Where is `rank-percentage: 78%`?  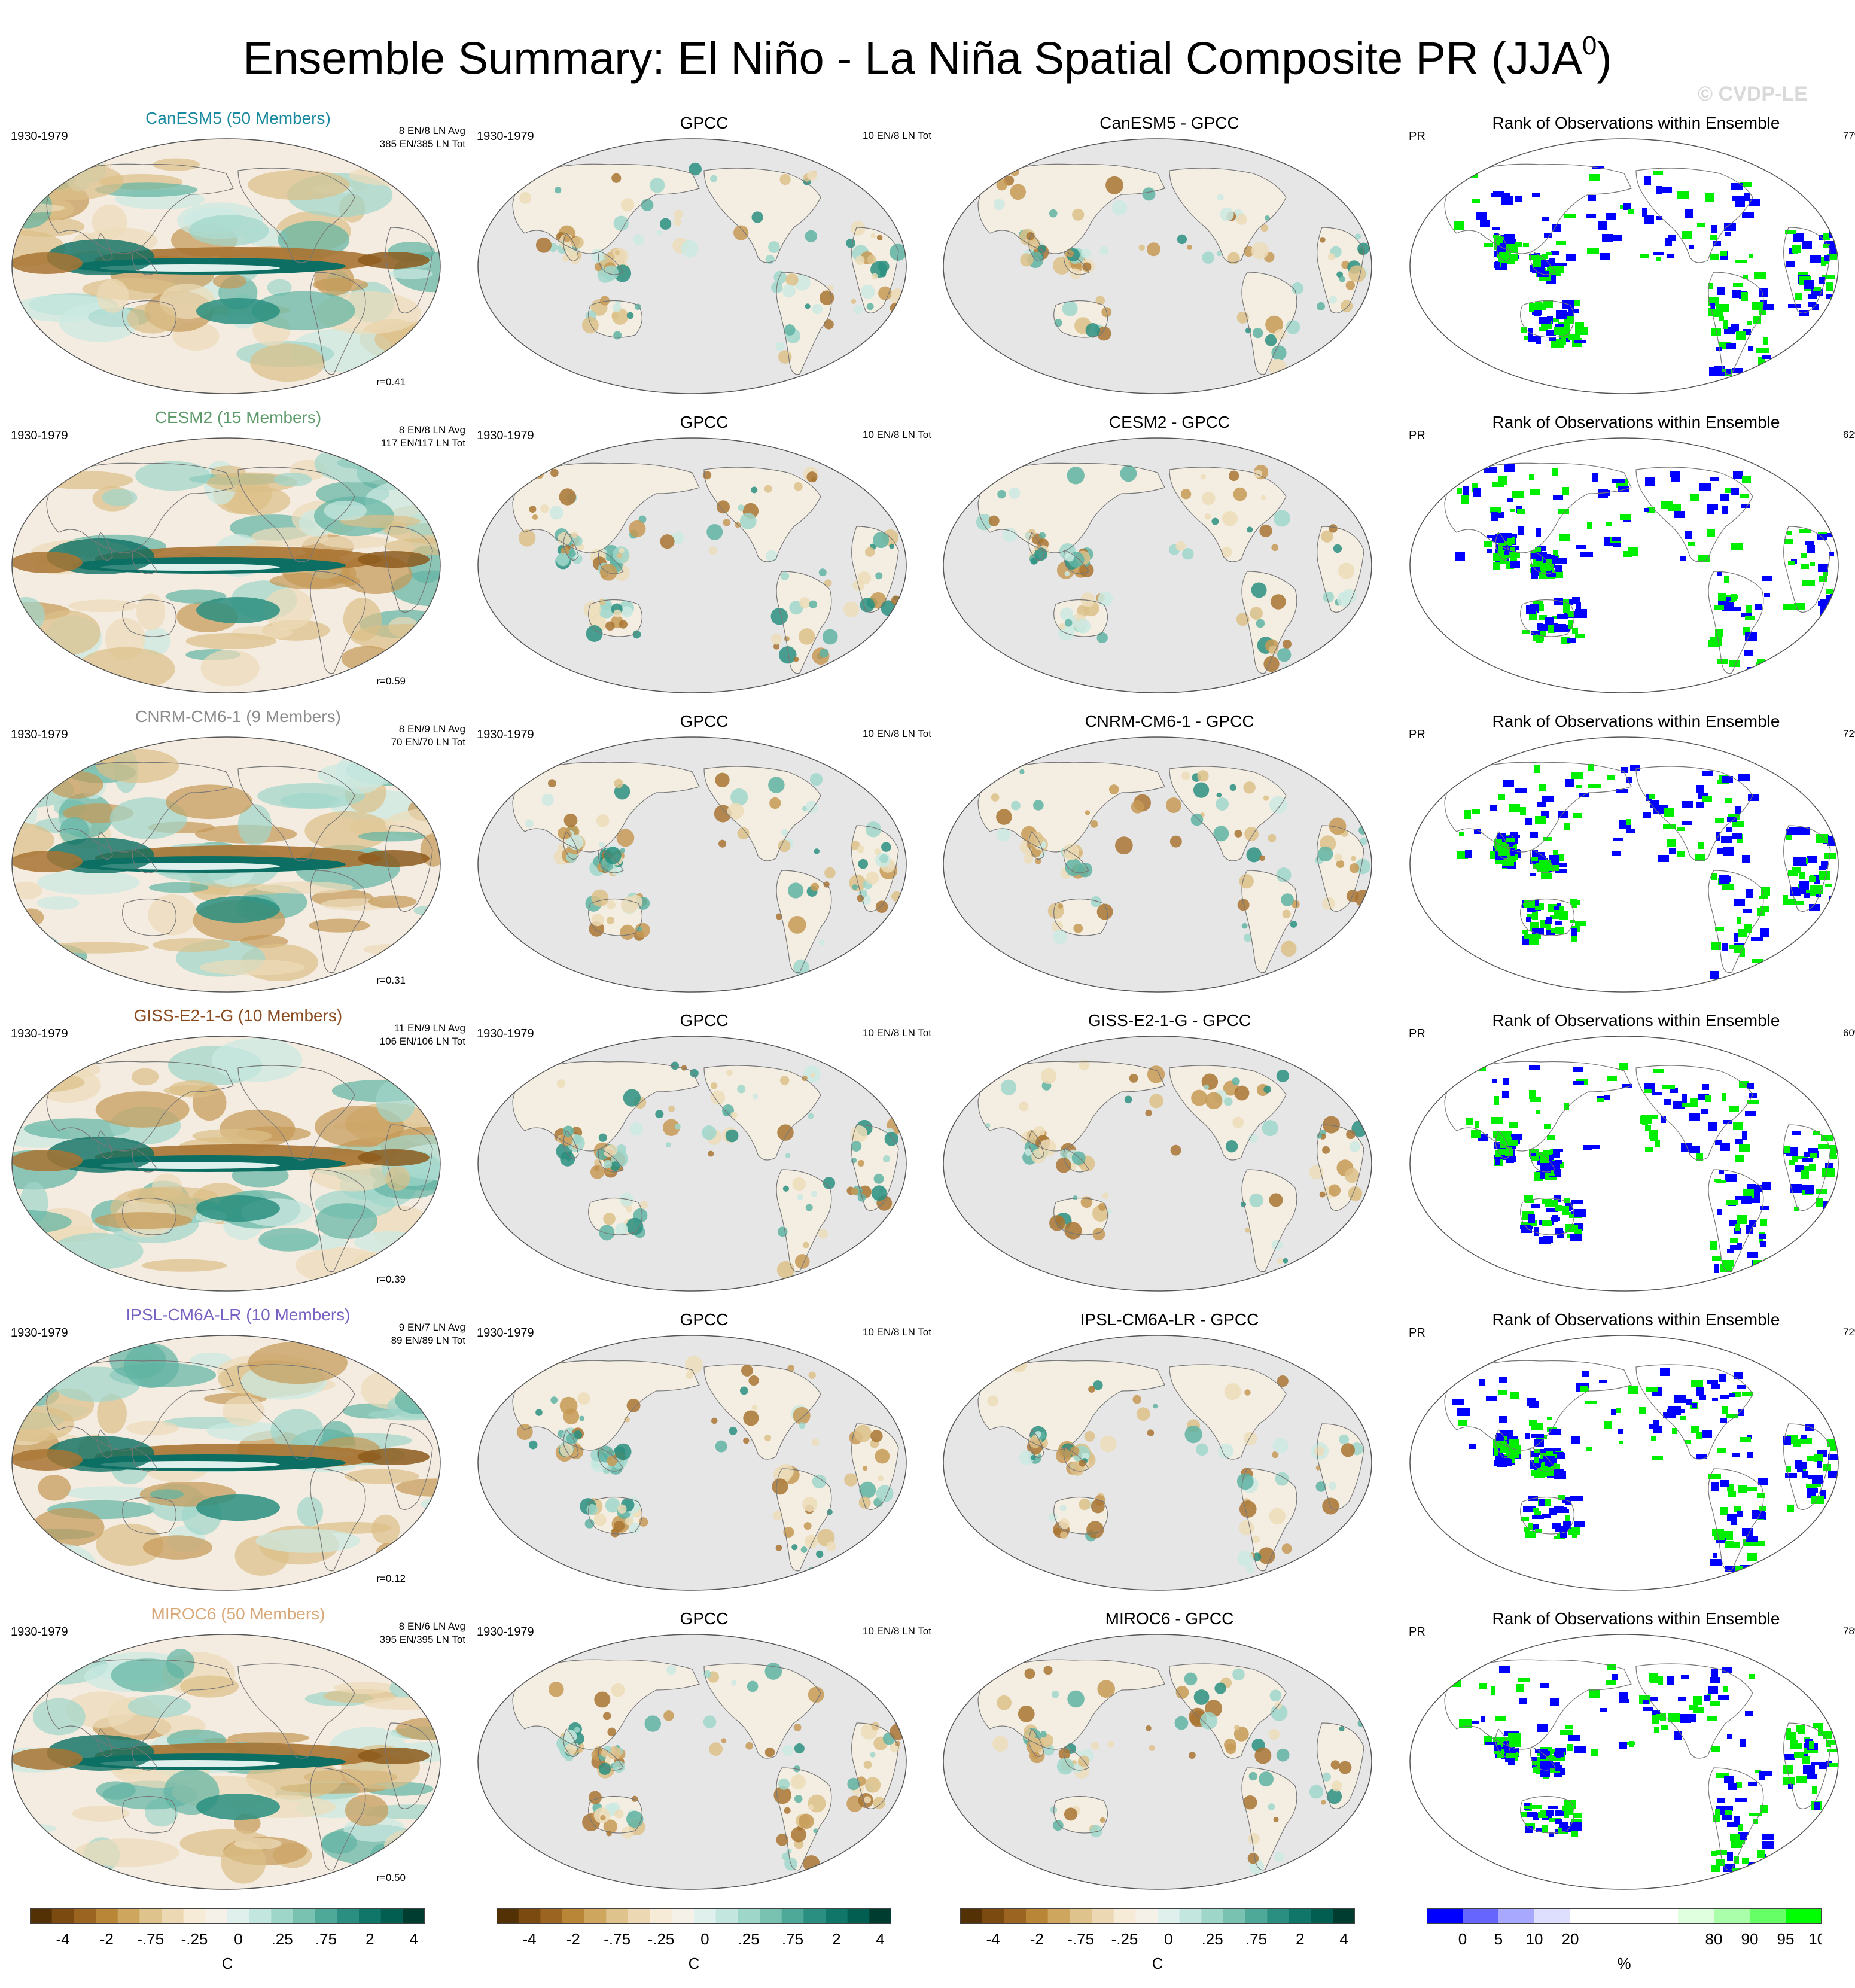
rank-percentage: 78% is located at coordinates (1849, 1631).